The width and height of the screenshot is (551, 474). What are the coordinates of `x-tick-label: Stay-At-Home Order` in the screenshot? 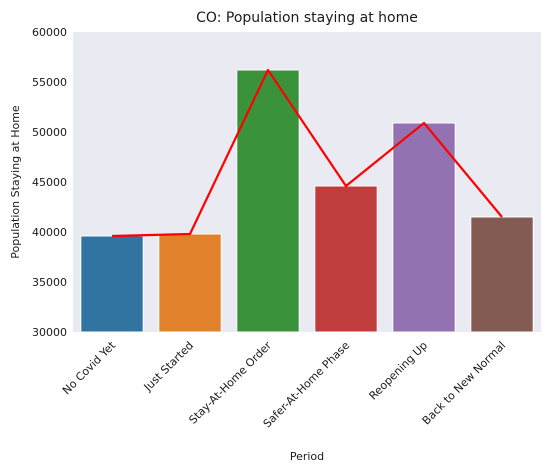 It's located at (230, 383).